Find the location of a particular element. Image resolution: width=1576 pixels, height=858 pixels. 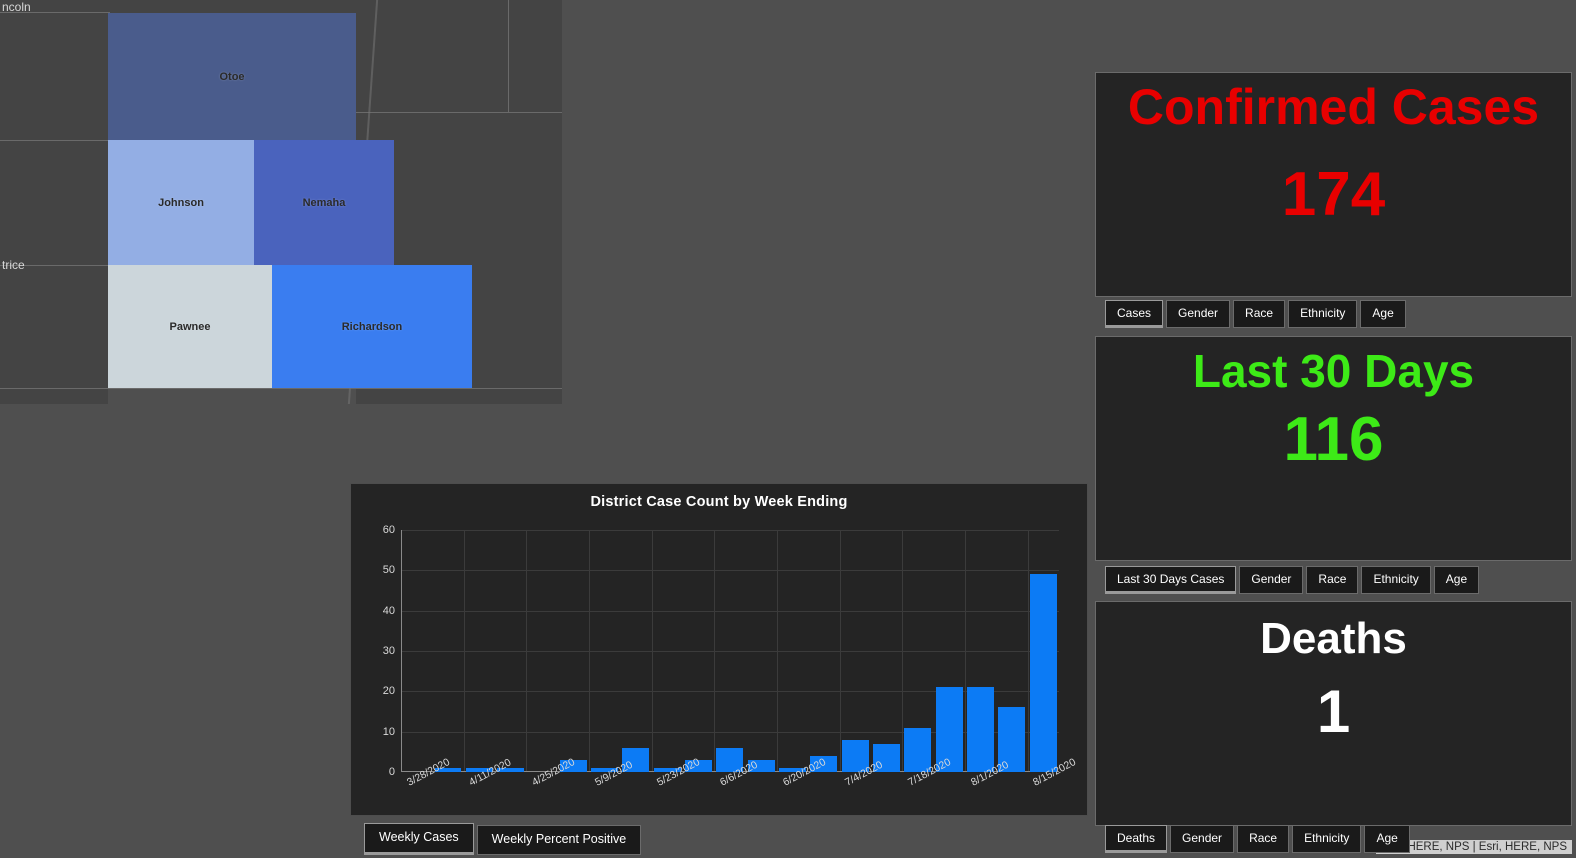

confirmed-cases-panel: Confirmed Cases 174 is located at coordinates (1333, 184).